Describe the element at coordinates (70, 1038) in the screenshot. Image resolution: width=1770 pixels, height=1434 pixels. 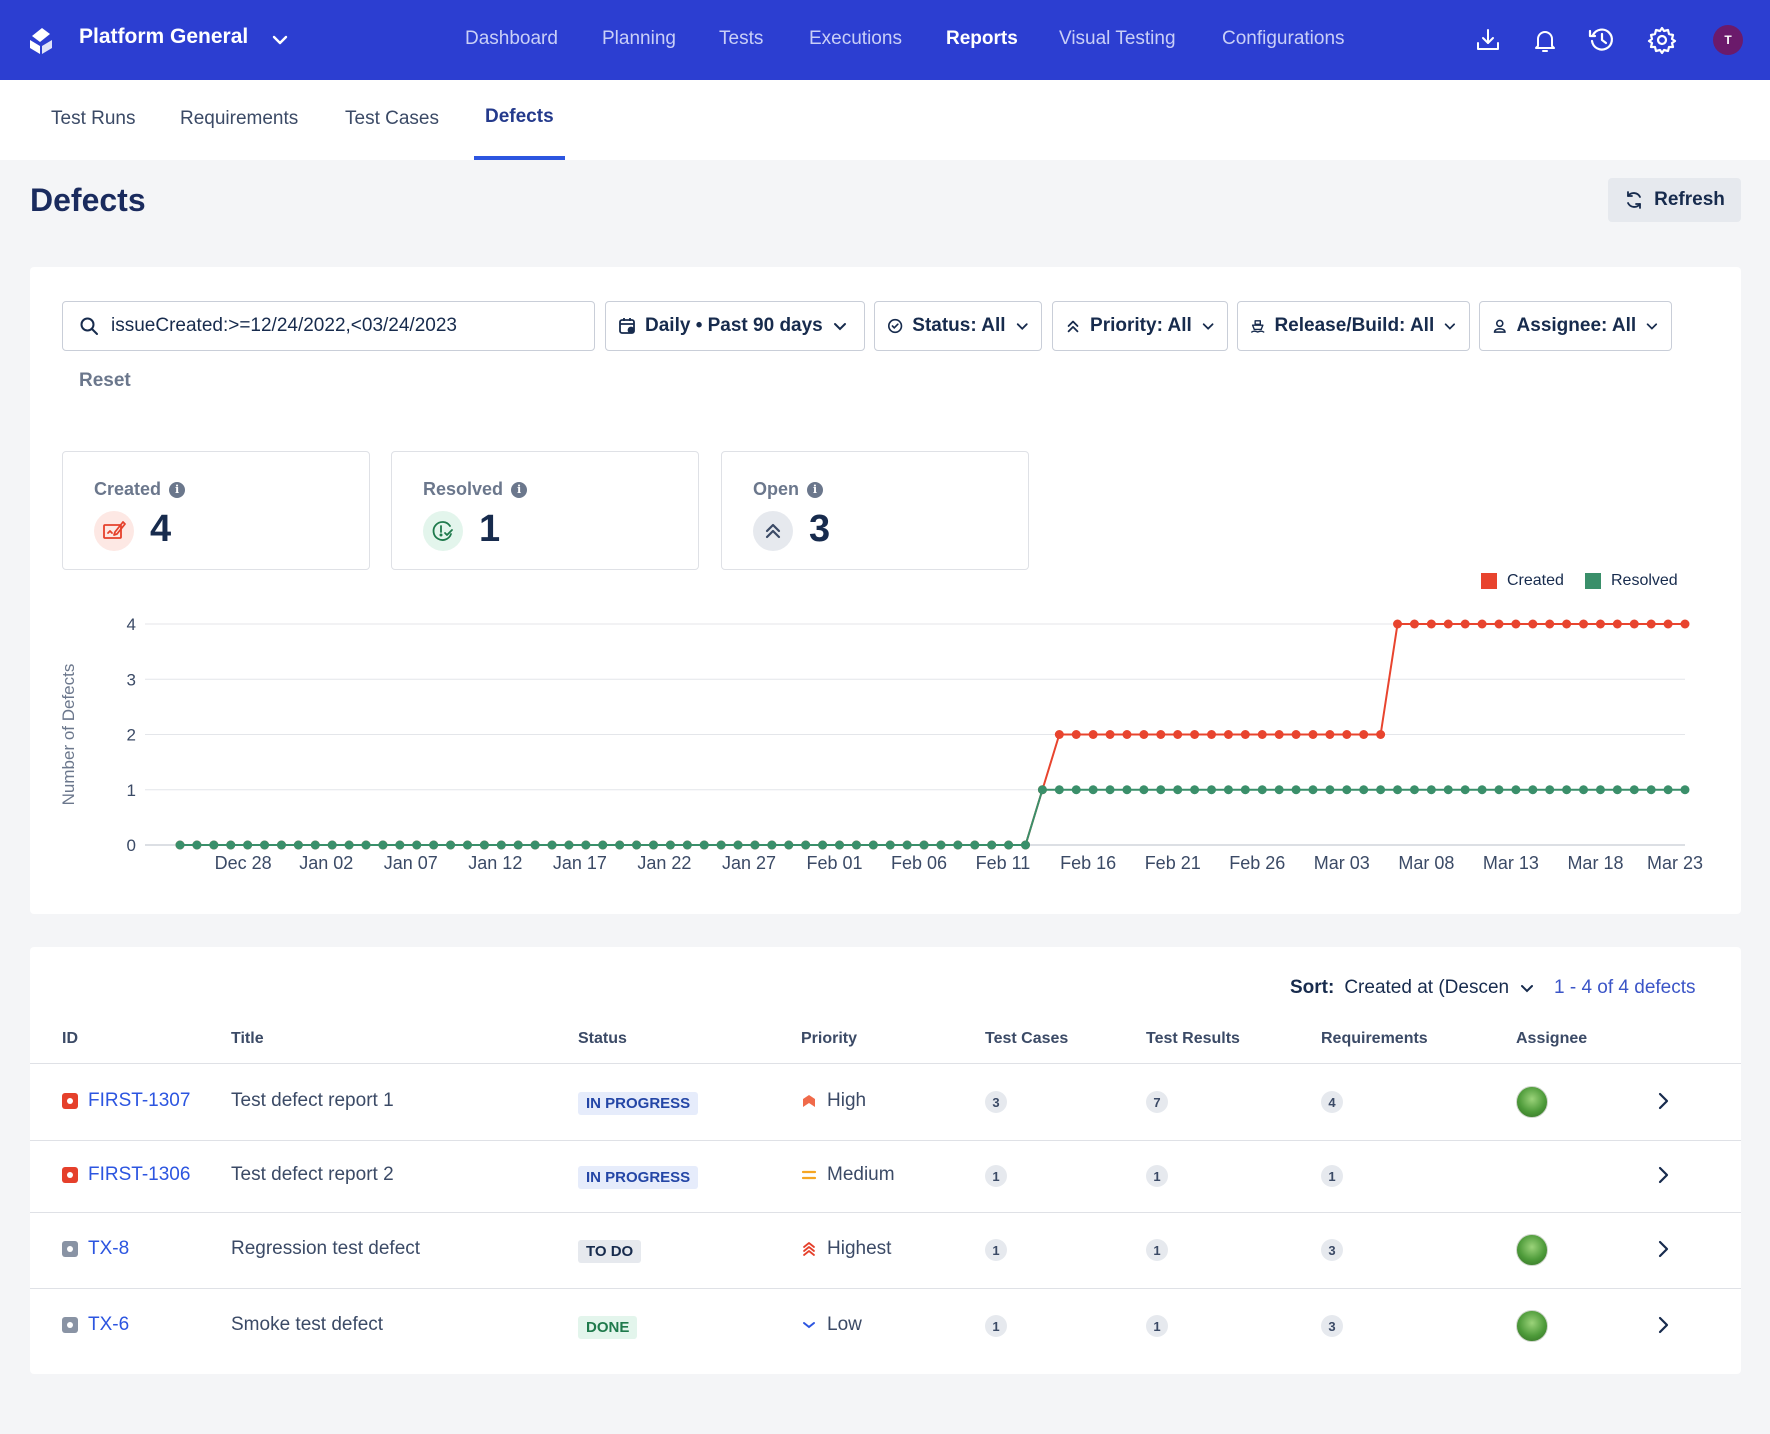
I see `column-header-id: ID` at that location.